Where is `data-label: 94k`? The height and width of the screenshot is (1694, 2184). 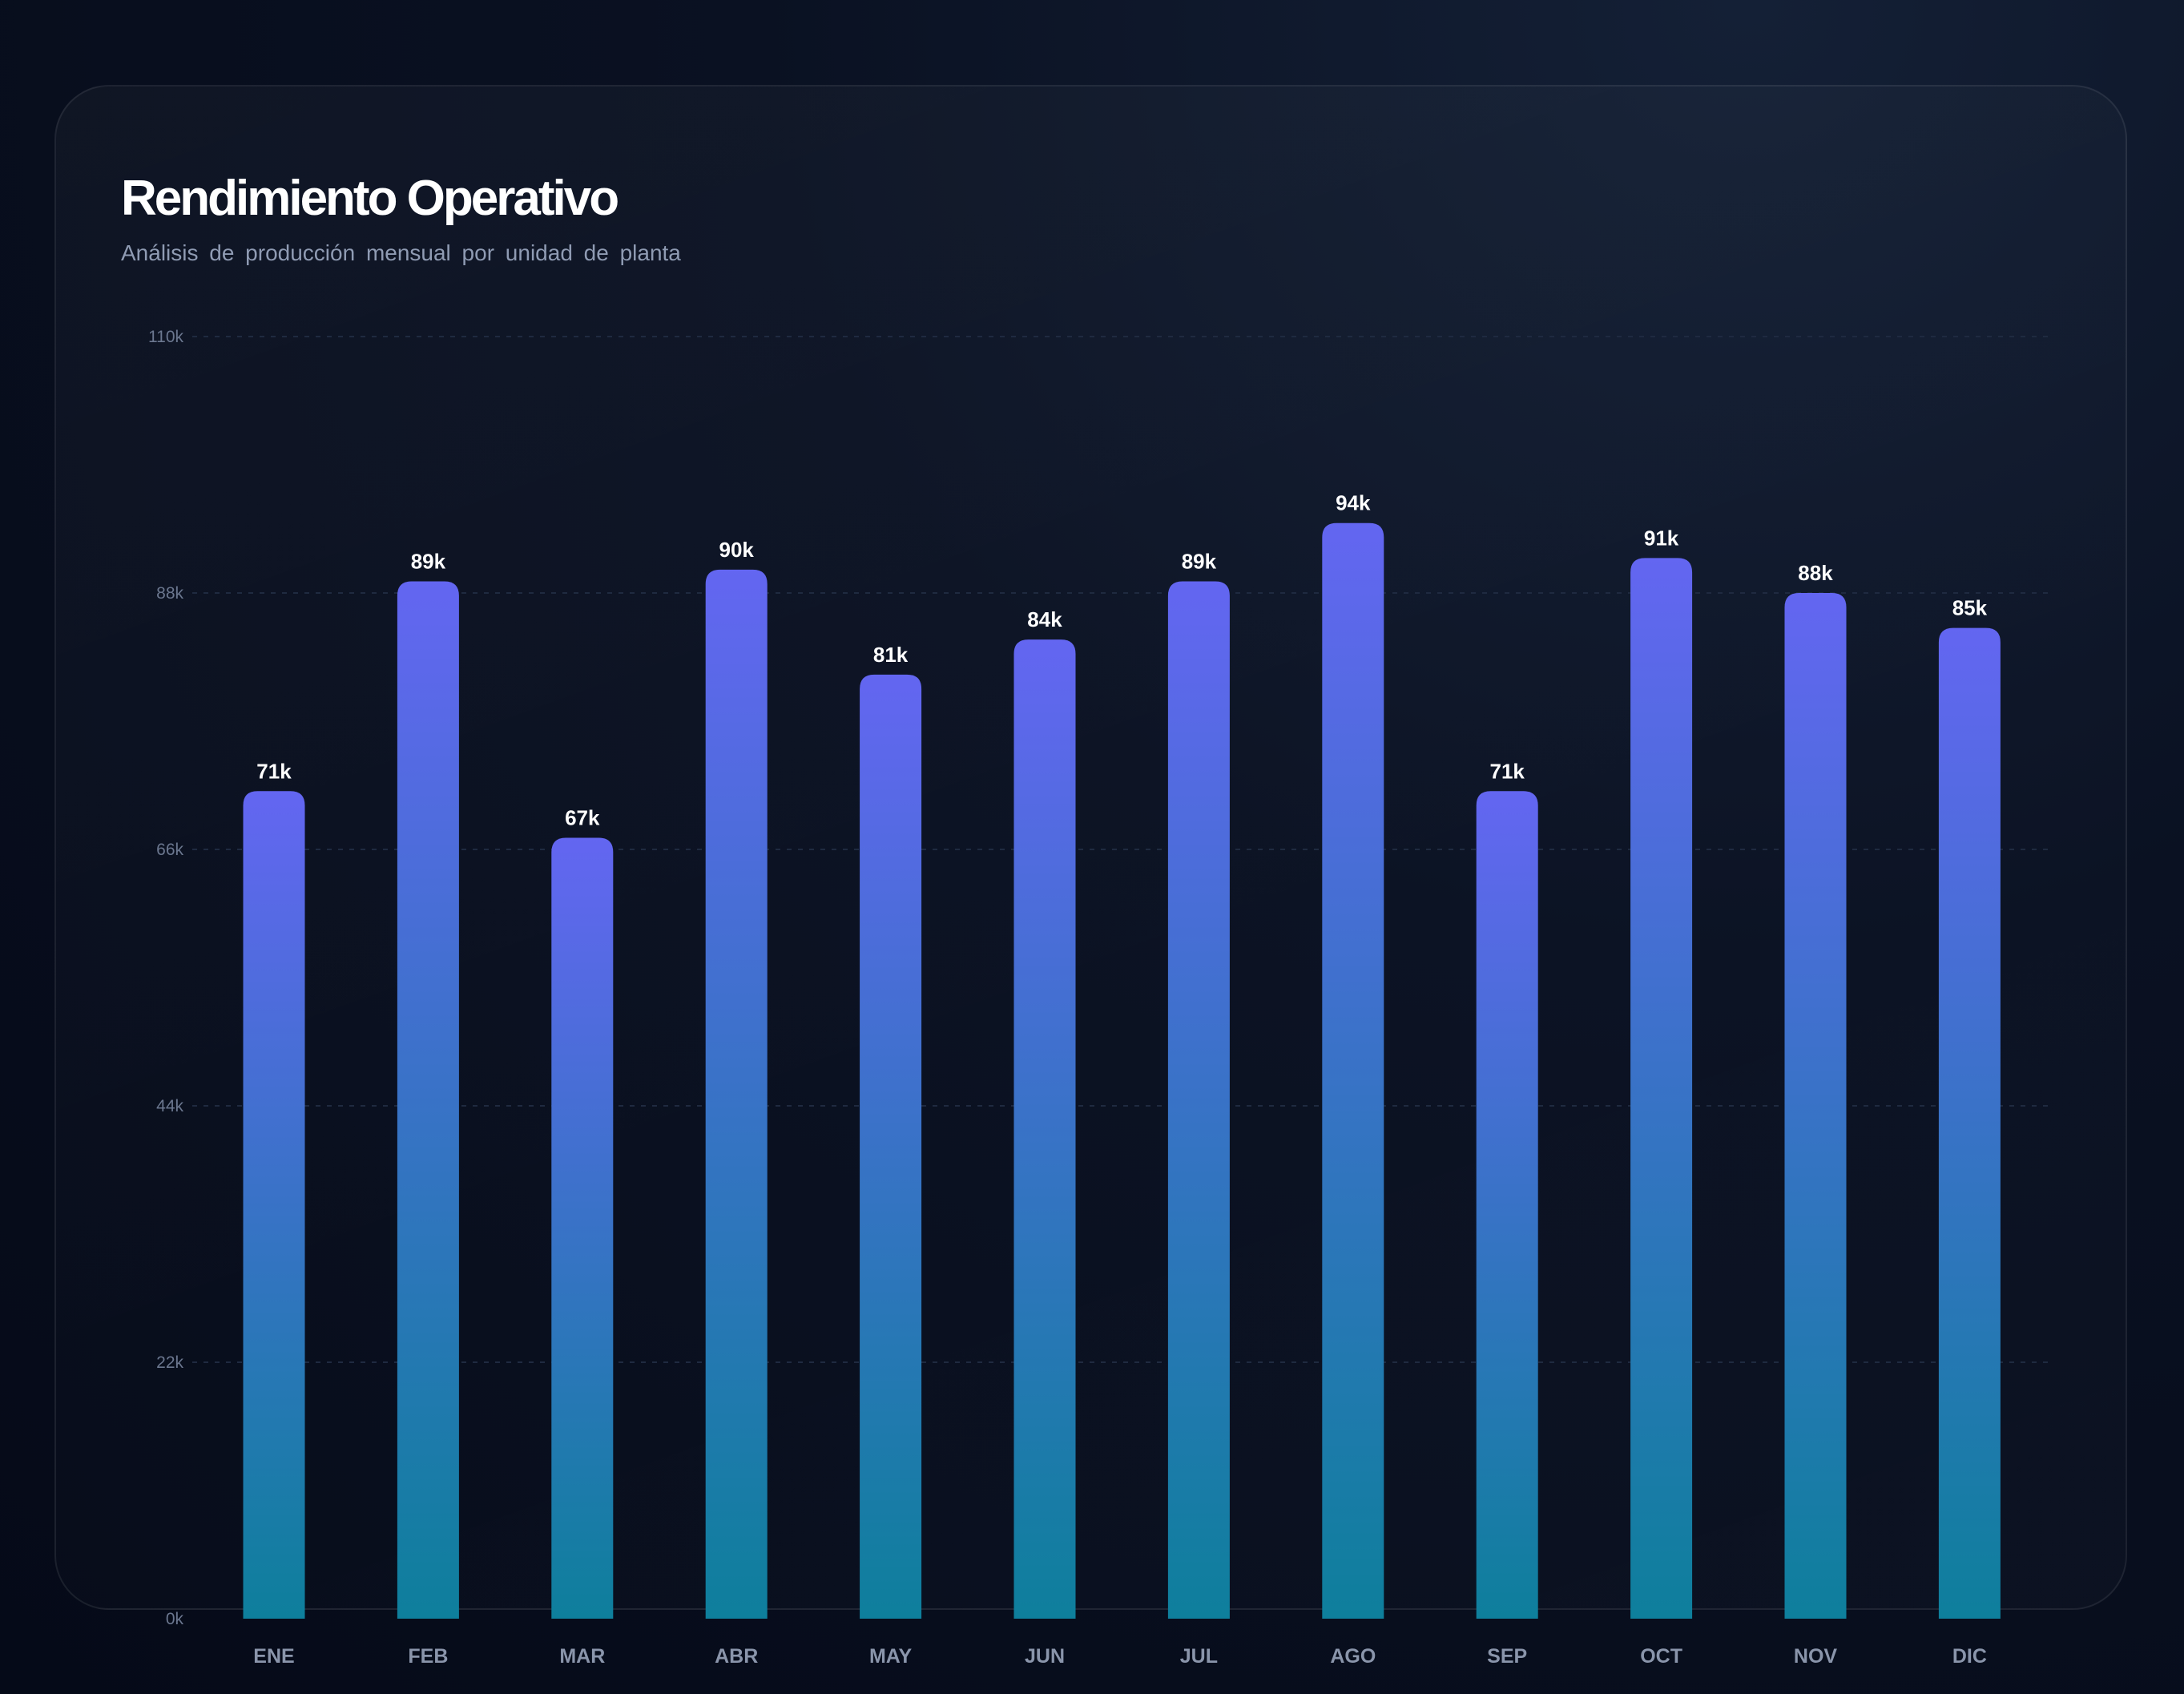
data-label: 94k is located at coordinates (1353, 503).